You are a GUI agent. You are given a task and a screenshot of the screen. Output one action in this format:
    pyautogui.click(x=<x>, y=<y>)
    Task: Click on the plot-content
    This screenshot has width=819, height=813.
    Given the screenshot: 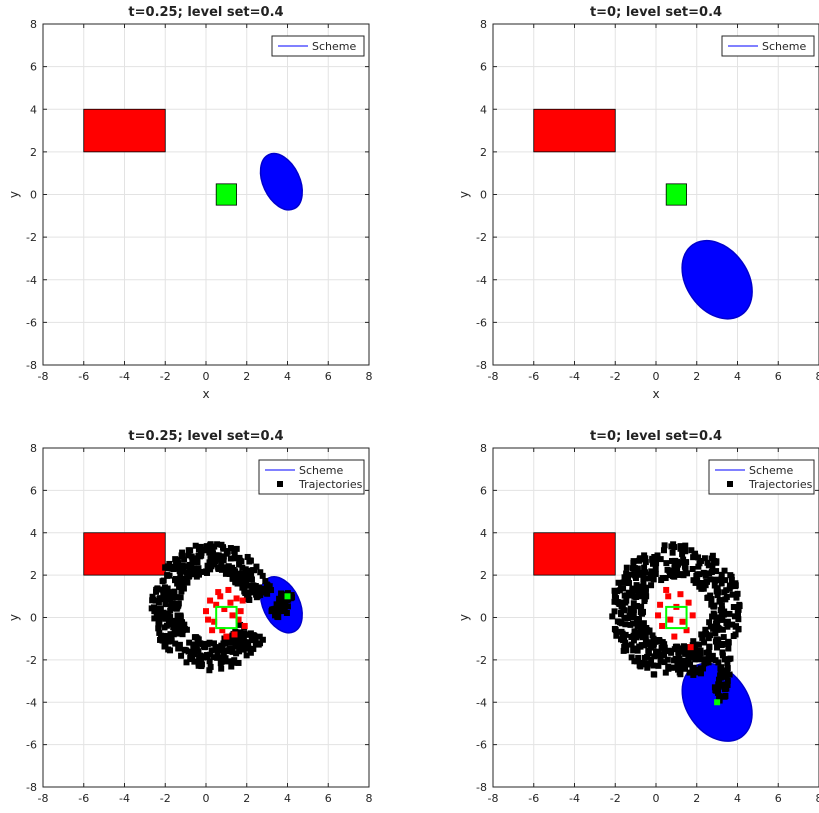 What is the action you would take?
    pyautogui.click(x=643, y=214)
    